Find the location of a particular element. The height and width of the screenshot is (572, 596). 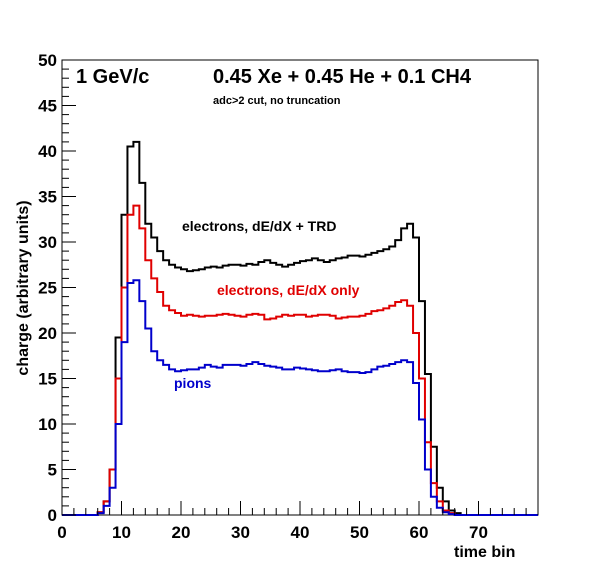

label-electrons-dedx: electrons, dE/dX only is located at coordinates (288, 290).